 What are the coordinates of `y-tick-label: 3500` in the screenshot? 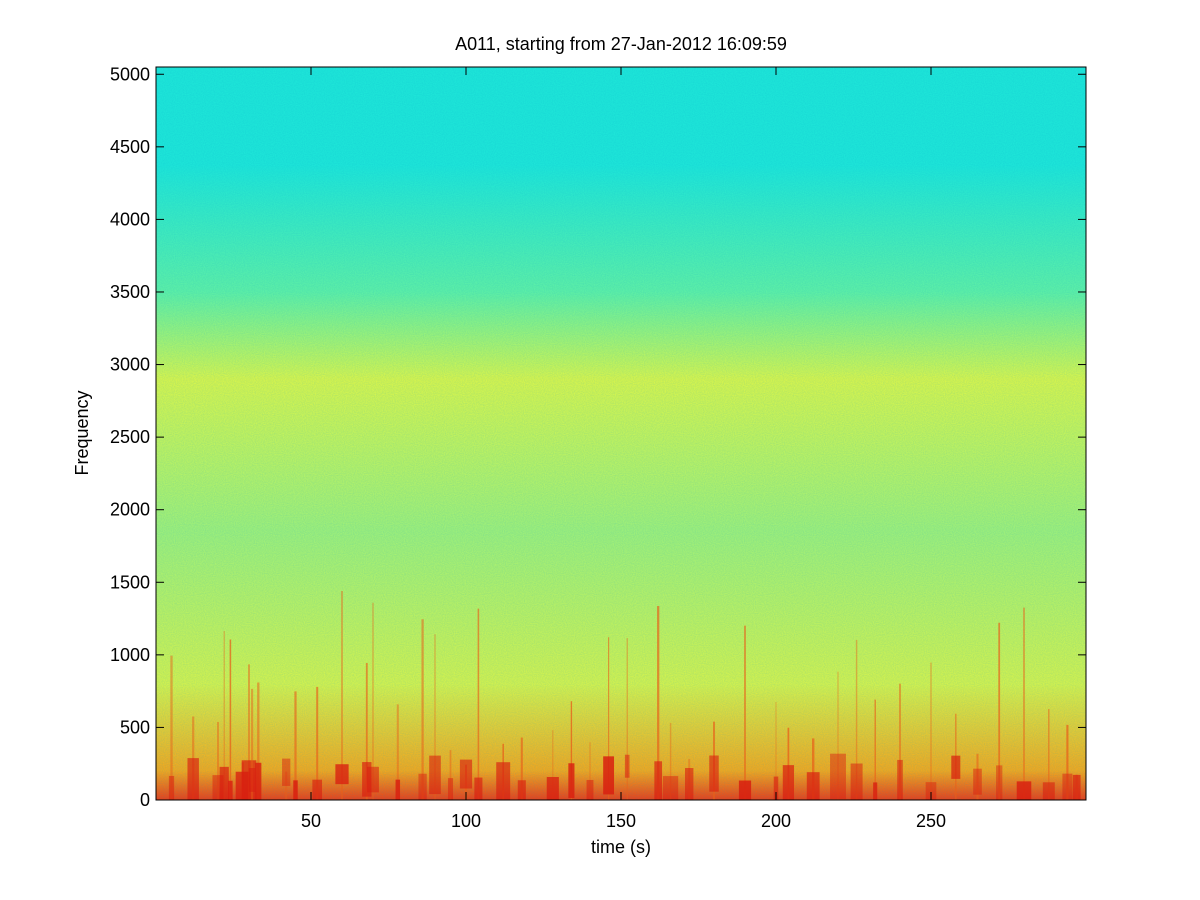 It's located at (130, 292).